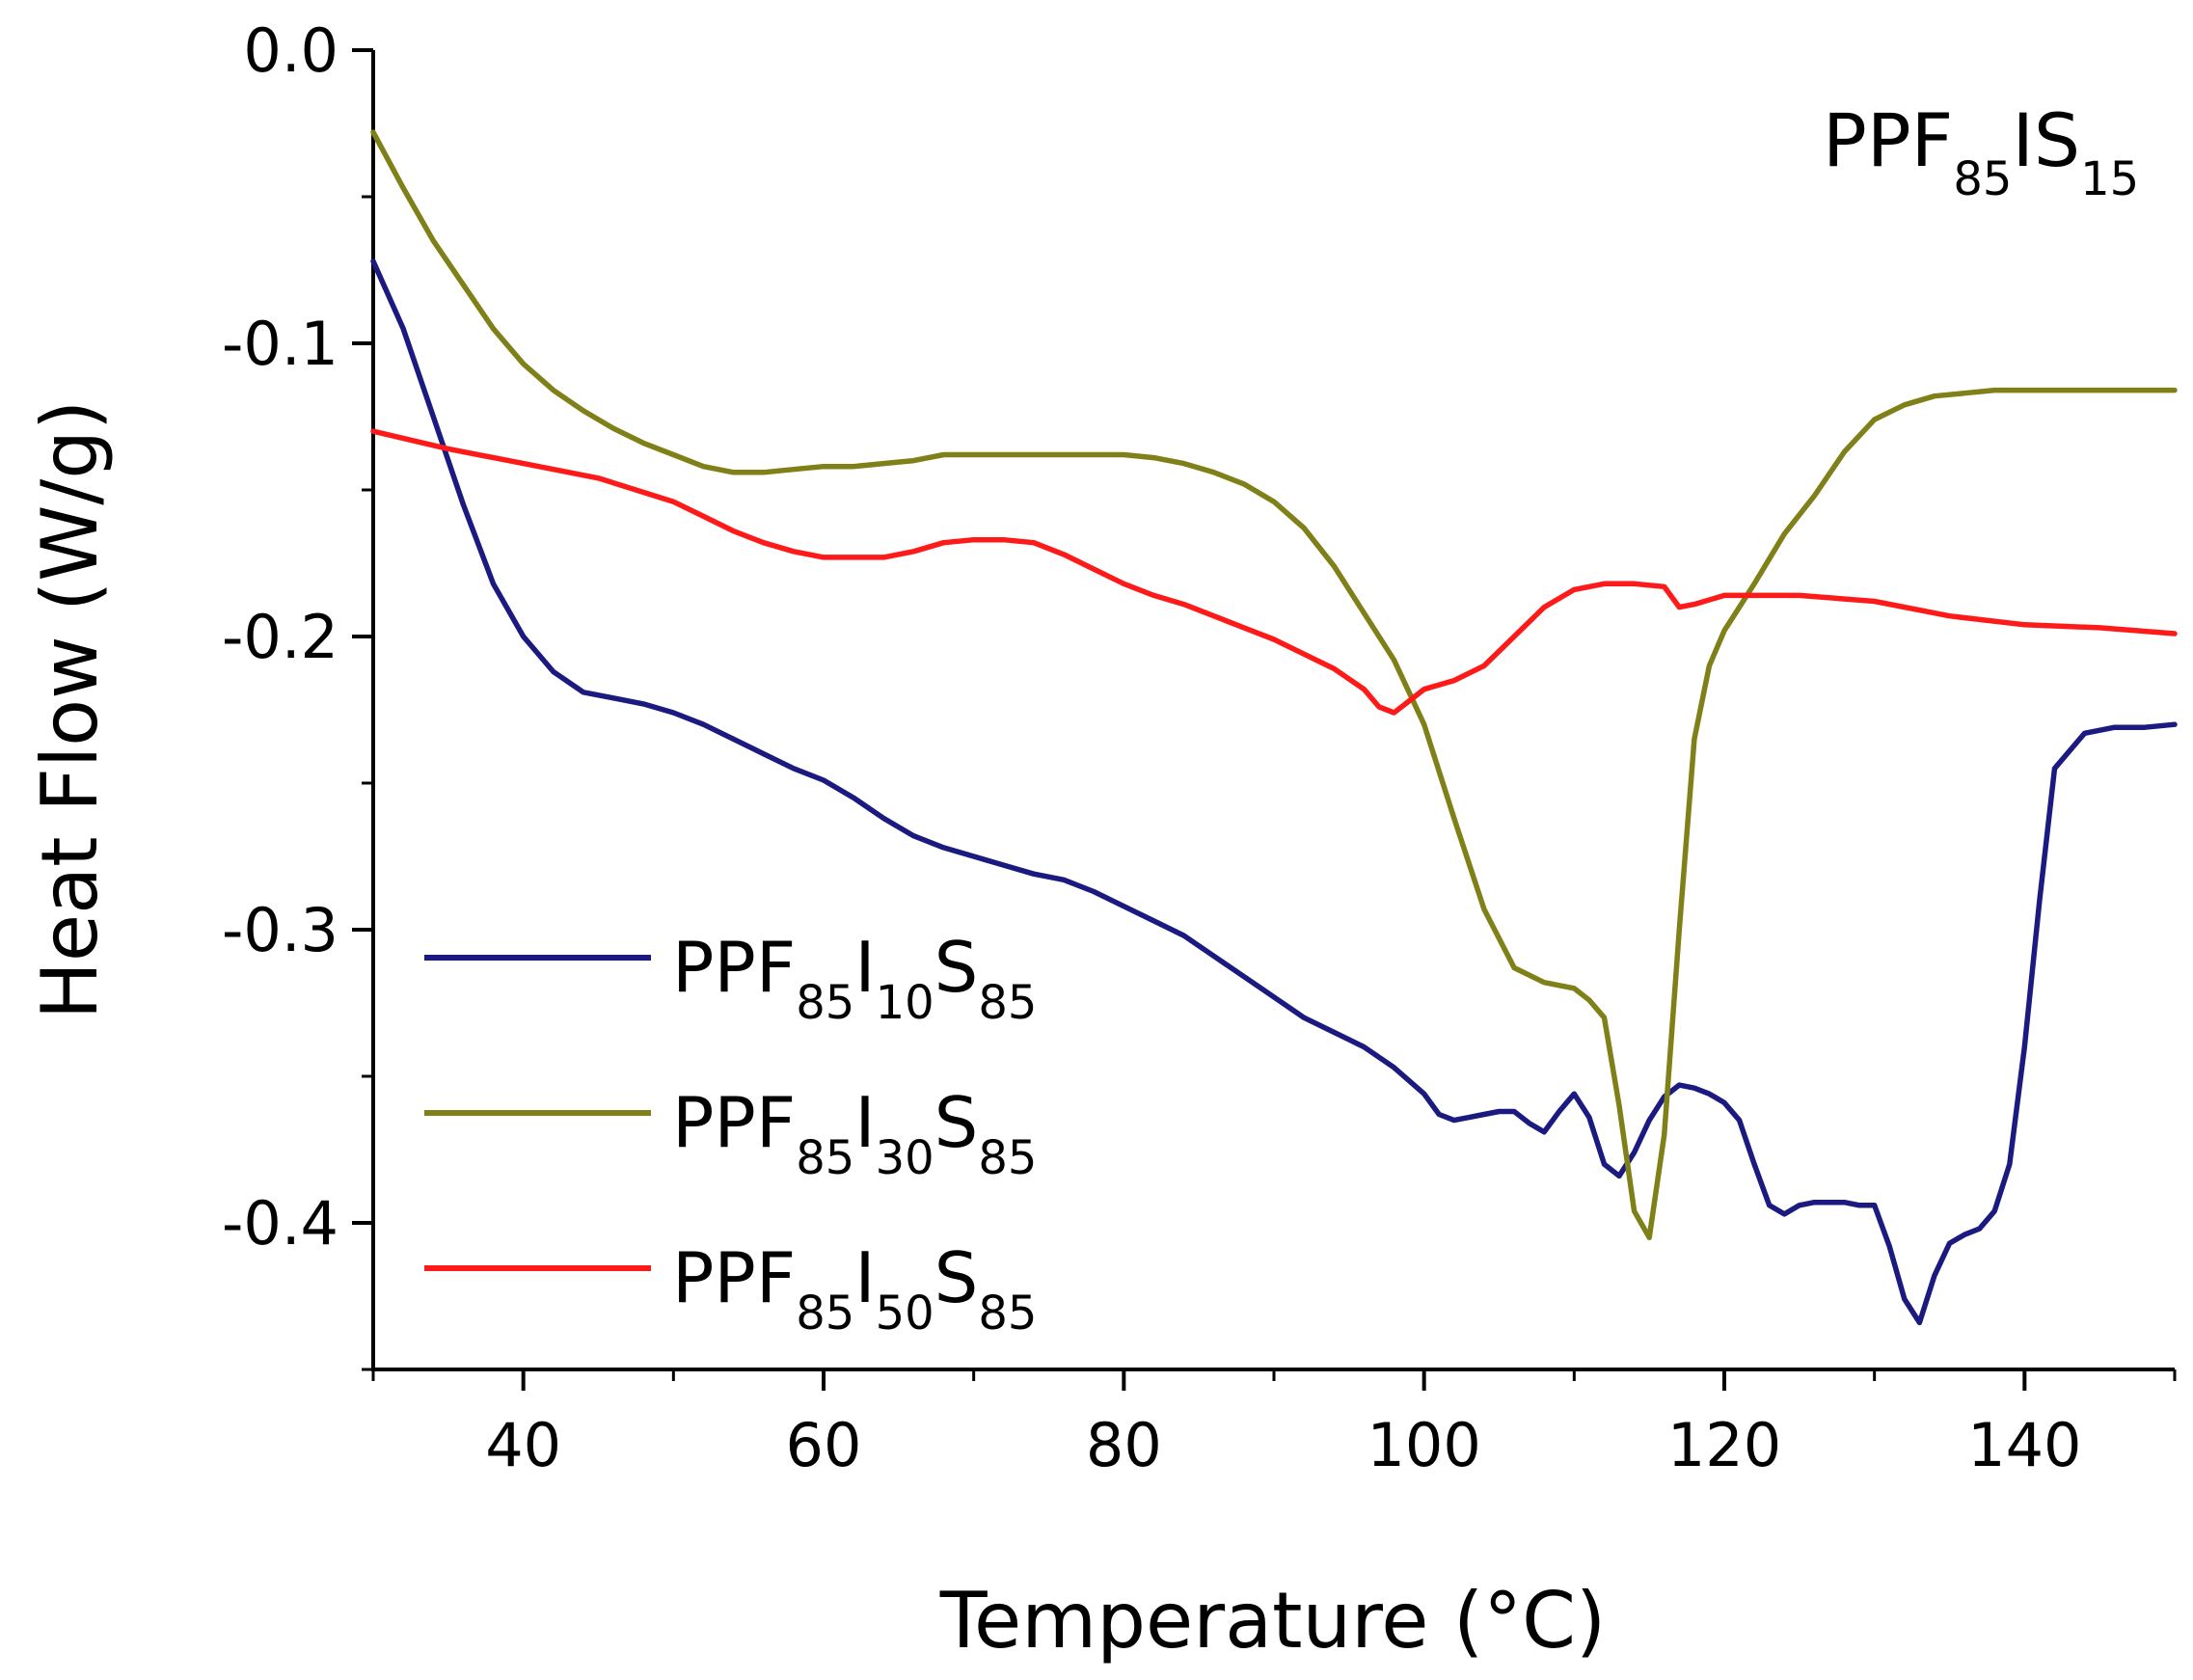 This screenshot has width=2193, height=1680. I want to click on x-tick-label: 100, so click(1423, 1445).